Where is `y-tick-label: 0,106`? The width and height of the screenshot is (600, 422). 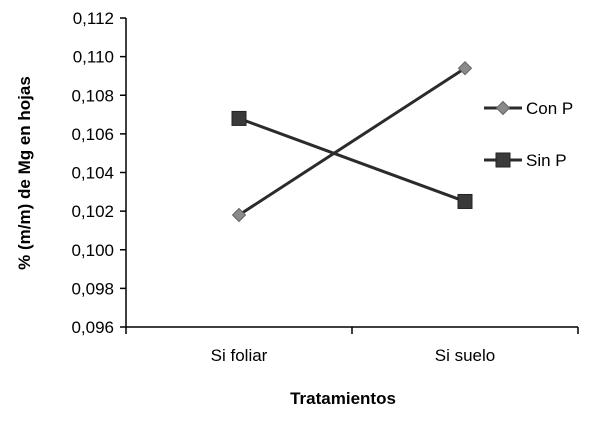 y-tick-label: 0,106 is located at coordinates (92, 134).